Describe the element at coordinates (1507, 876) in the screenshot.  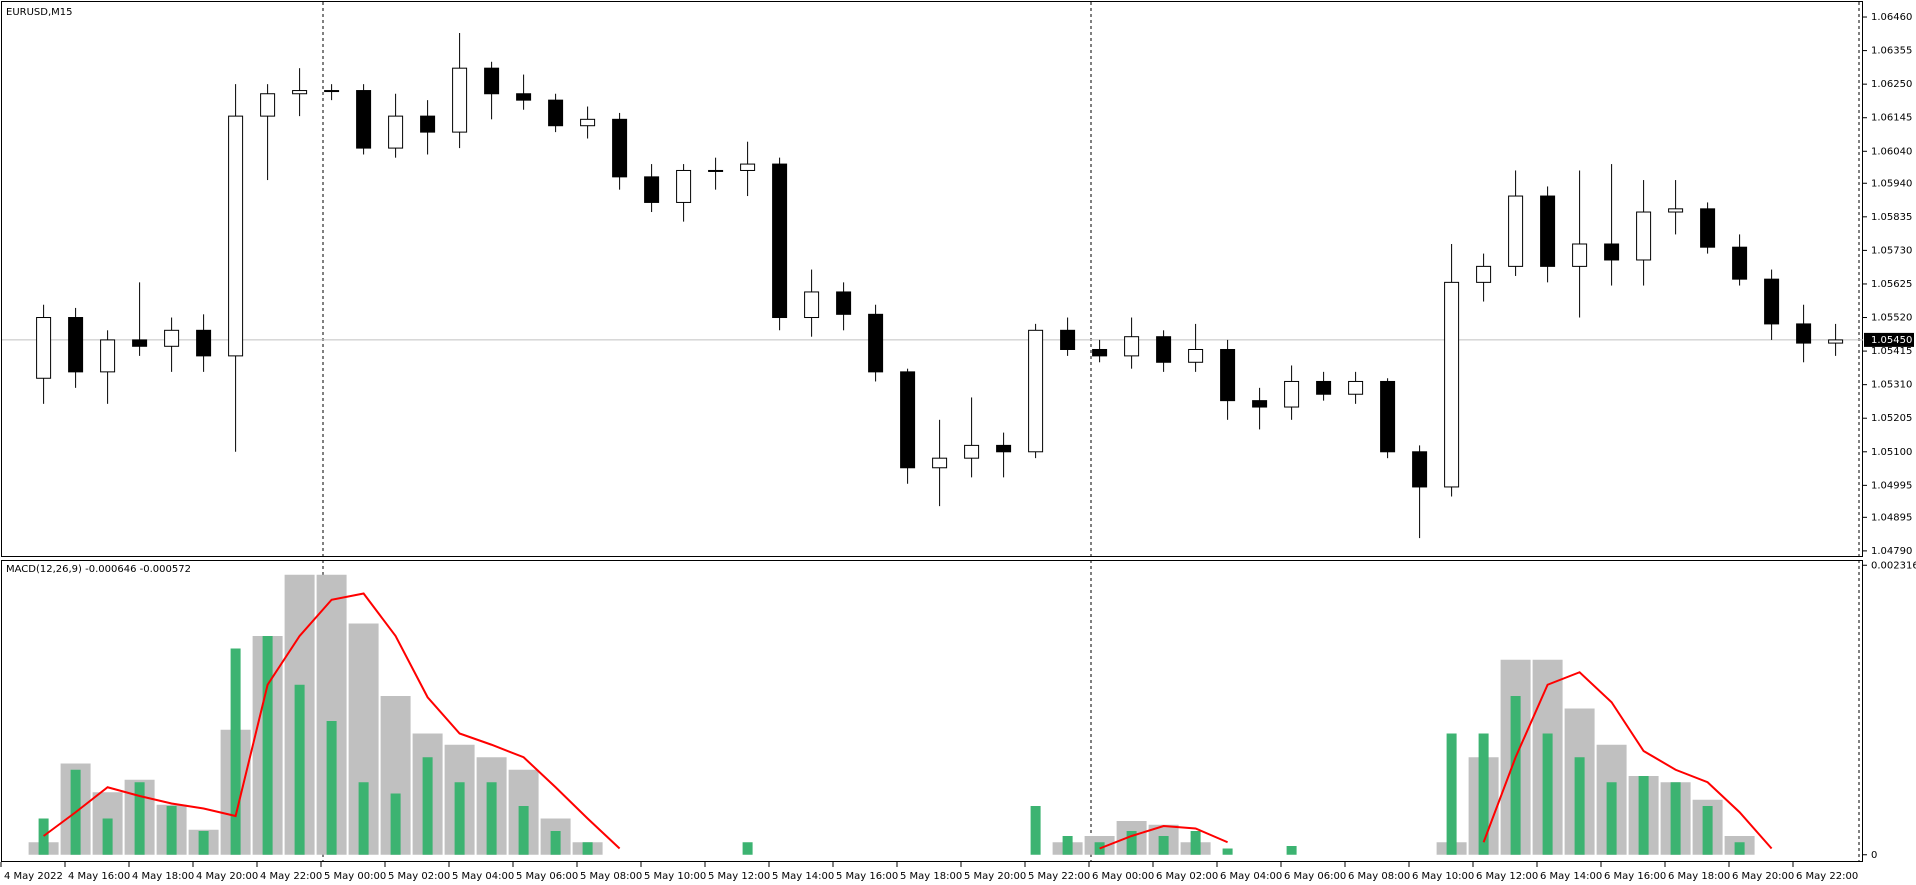
I see `x-tick-label: 6 May 12:00` at that location.